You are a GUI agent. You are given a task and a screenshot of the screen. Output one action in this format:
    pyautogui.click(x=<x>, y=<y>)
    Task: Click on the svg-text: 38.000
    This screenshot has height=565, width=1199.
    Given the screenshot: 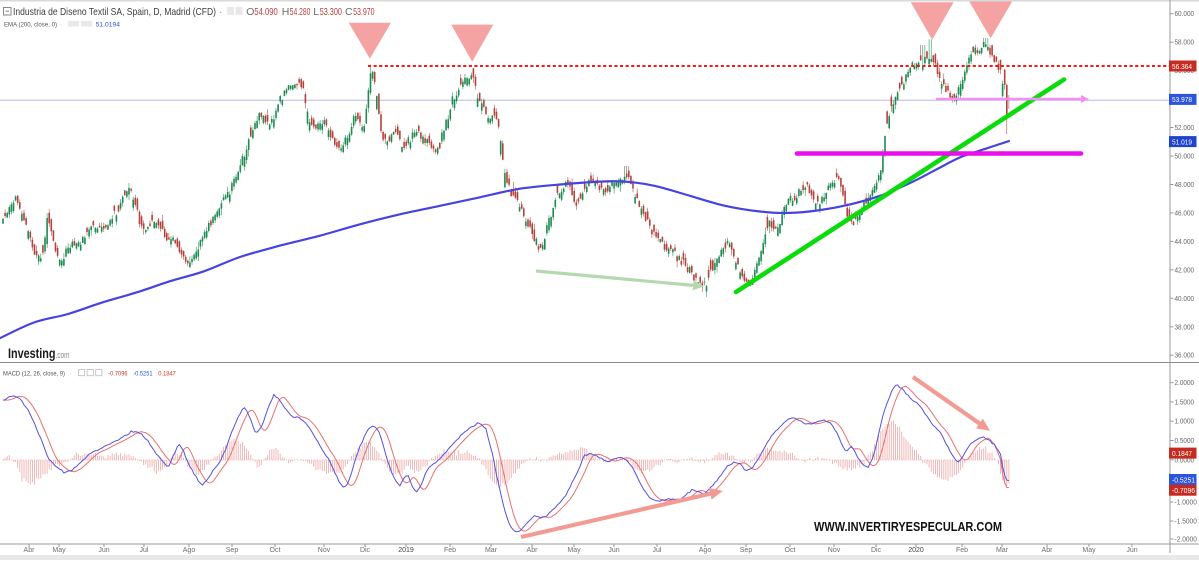 What is the action you would take?
    pyautogui.click(x=1185, y=327)
    